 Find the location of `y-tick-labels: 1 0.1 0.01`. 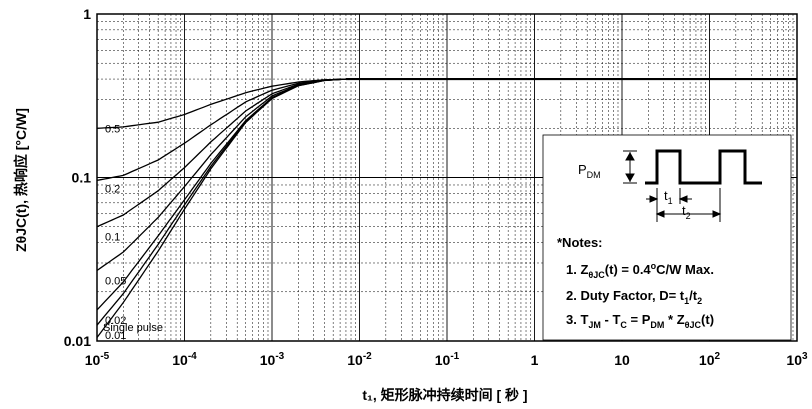

y-tick-labels: 1 0.1 0.01 is located at coordinates (77, 177).